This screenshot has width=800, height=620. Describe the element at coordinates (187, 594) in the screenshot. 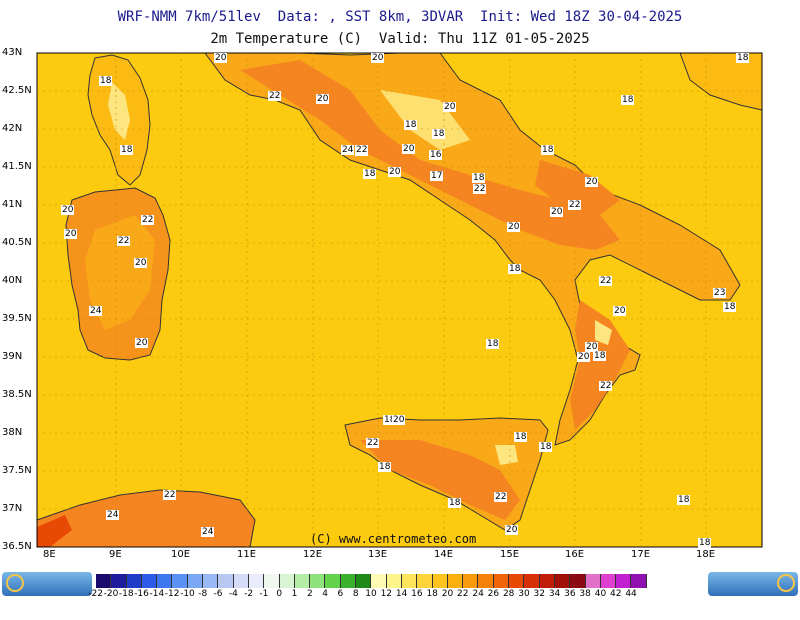

I see `colorbar-label: -10` at that location.